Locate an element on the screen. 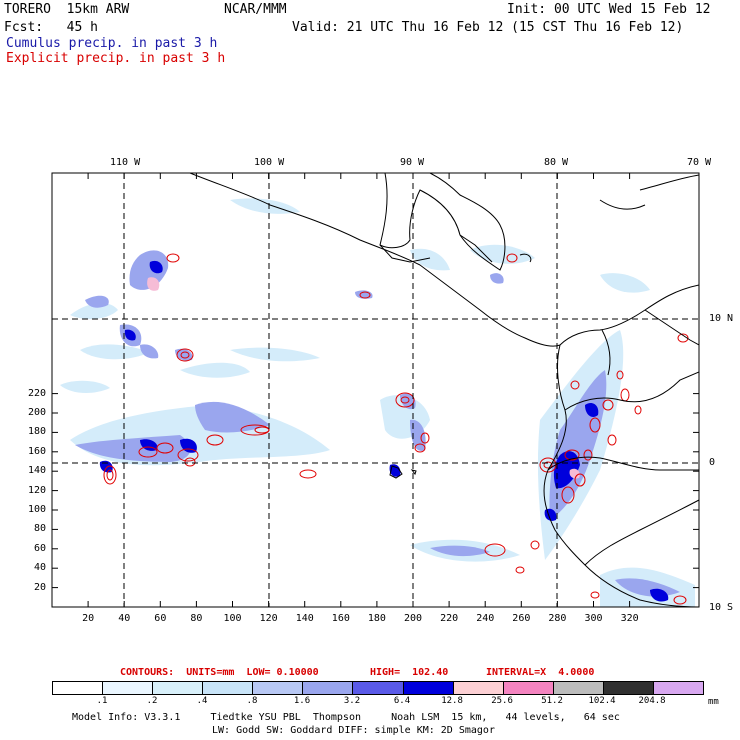 The image size is (740, 740). explicit-precip-label: Explicit precip. in past 3 h is located at coordinates (116, 58).